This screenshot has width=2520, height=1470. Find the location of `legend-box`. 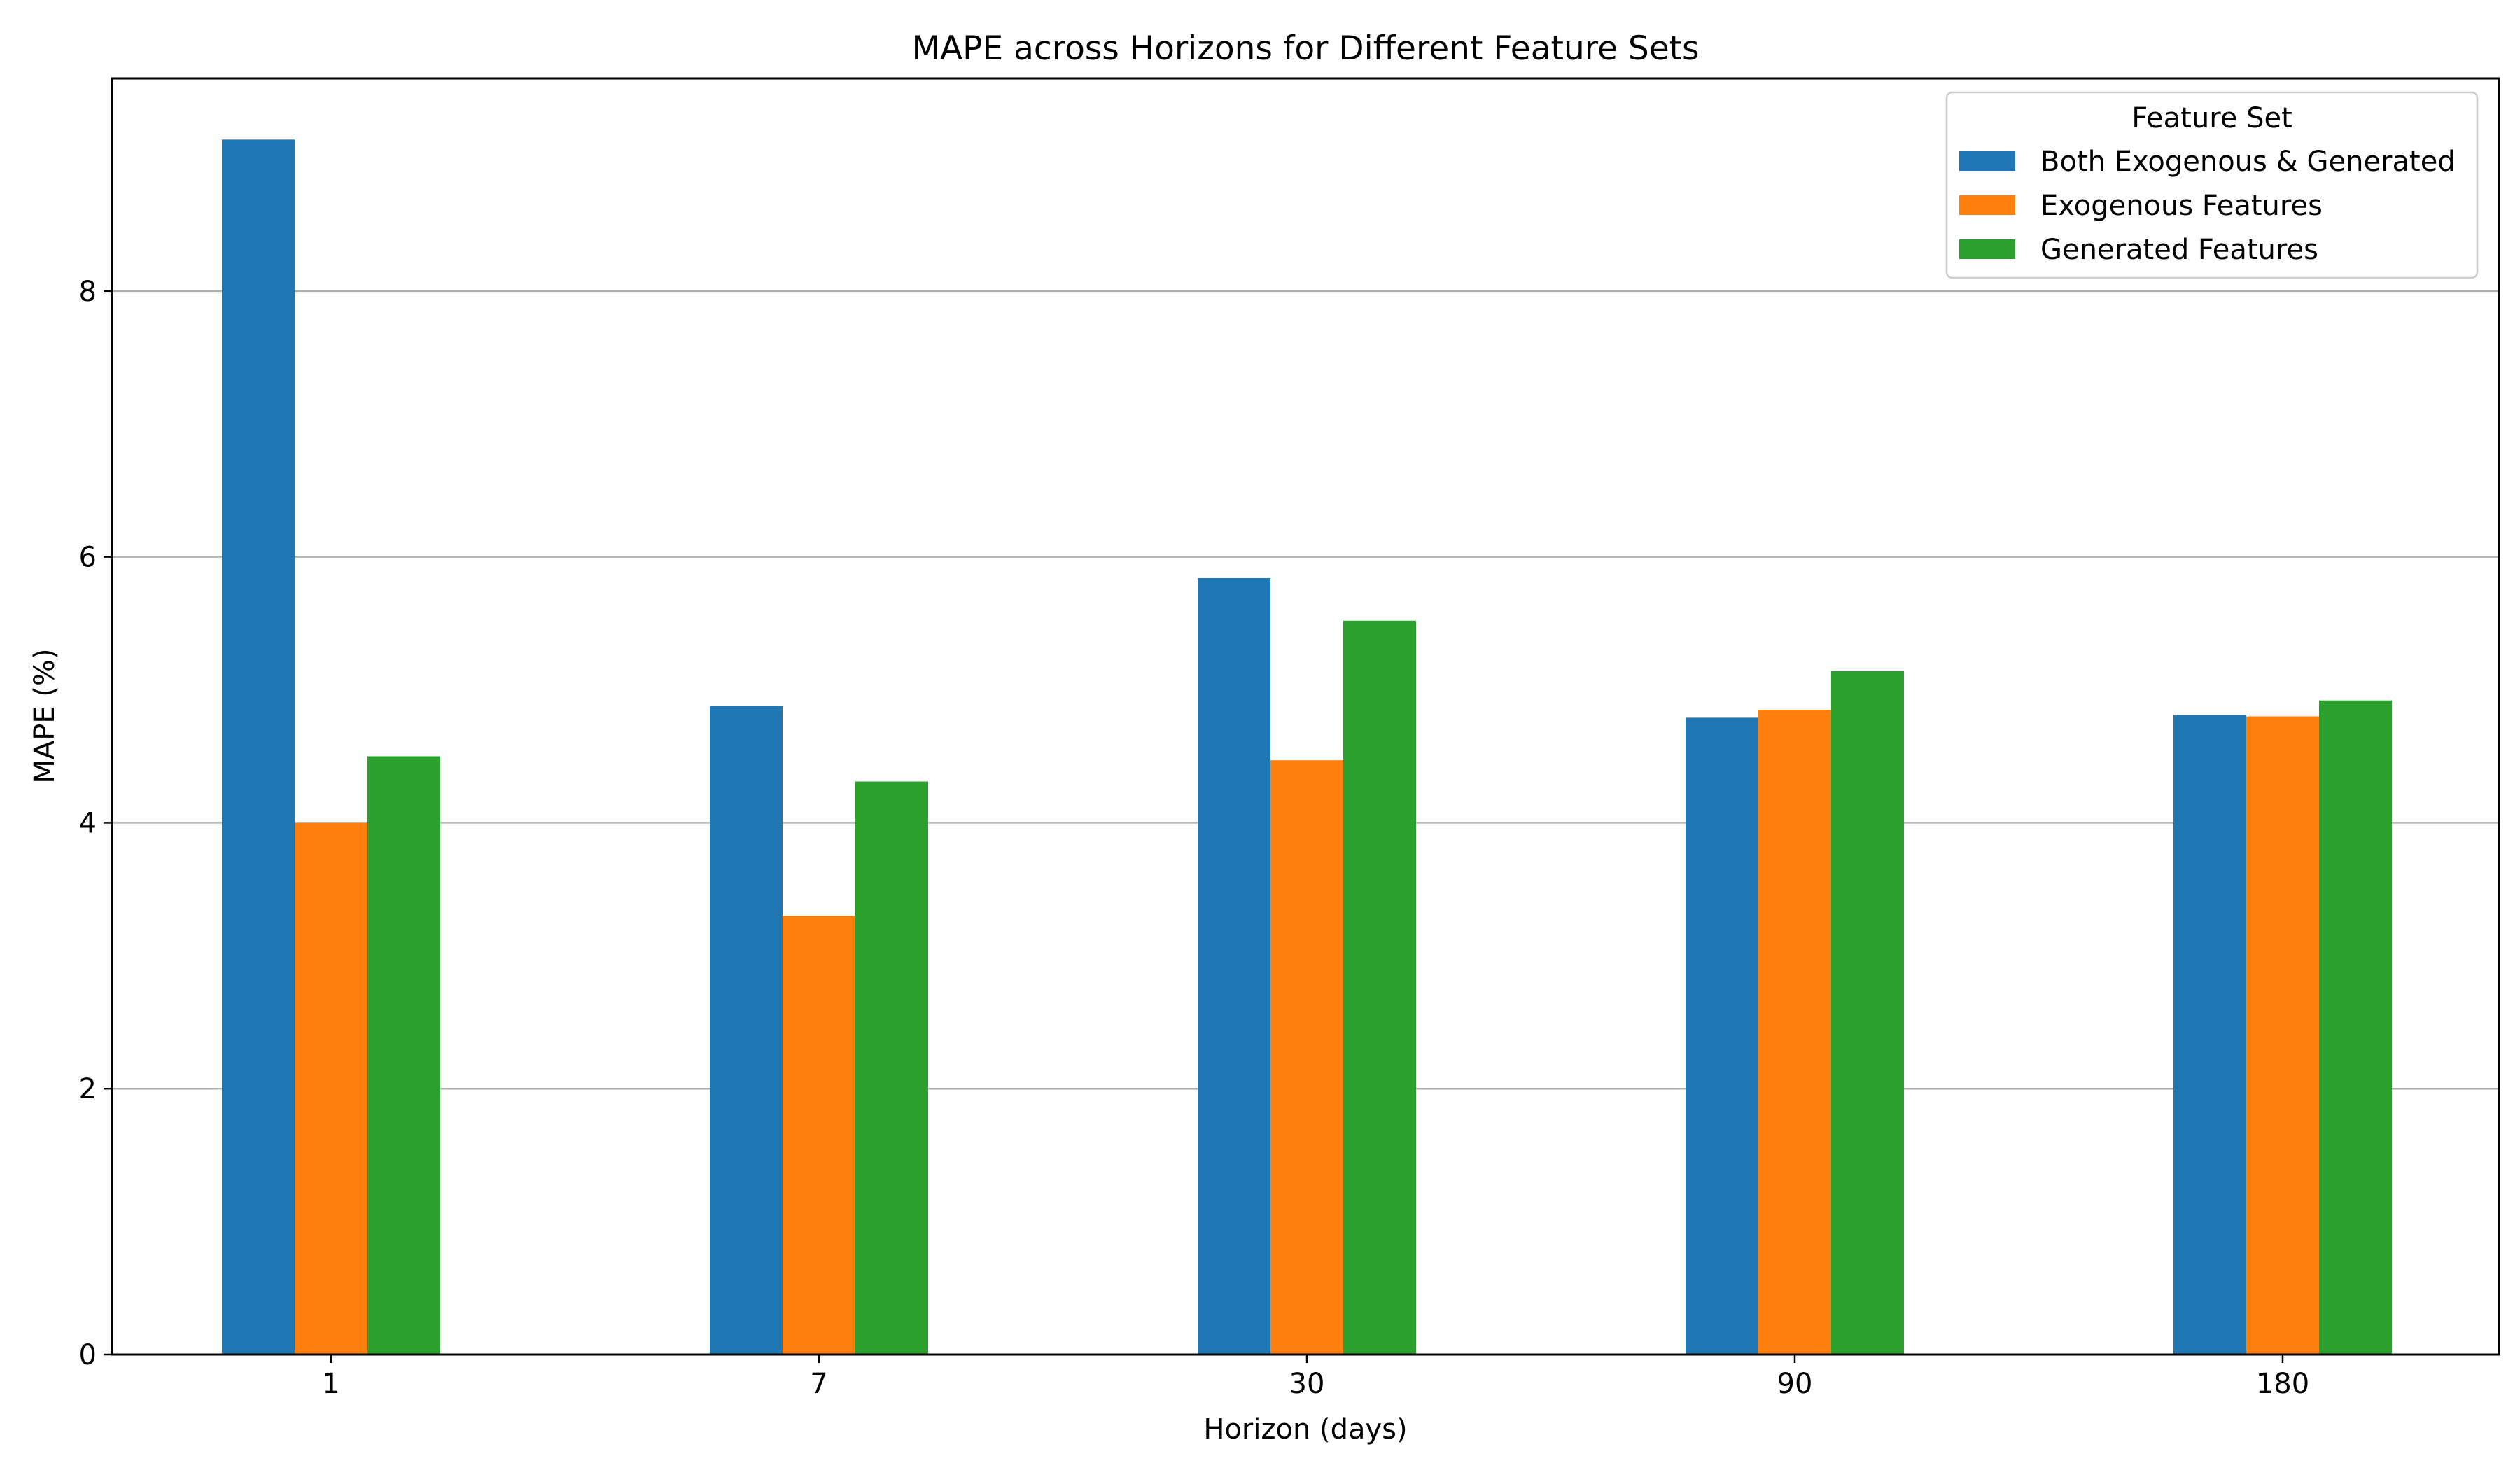

legend-box is located at coordinates (2212, 185).